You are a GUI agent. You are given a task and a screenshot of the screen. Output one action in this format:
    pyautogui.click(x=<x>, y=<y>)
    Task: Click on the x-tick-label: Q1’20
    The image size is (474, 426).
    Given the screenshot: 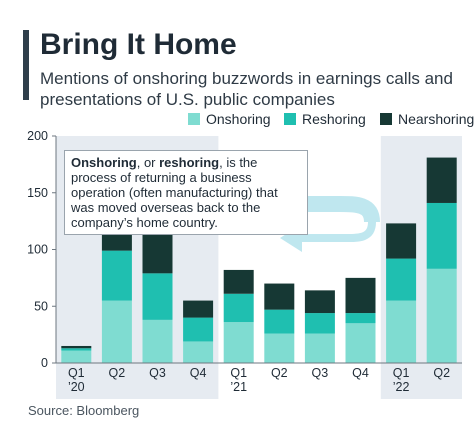 What is the action you would take?
    pyautogui.click(x=76, y=380)
    